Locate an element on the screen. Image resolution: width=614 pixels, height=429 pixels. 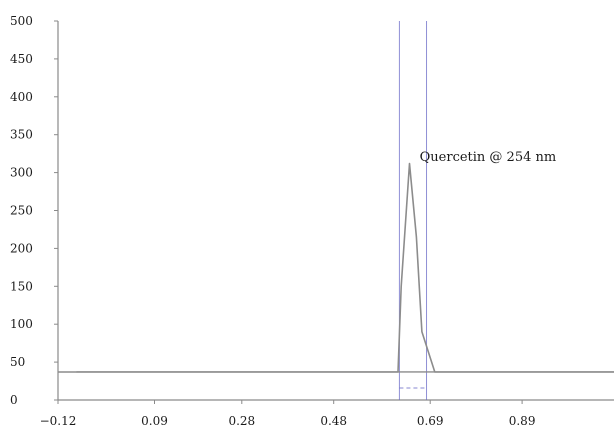
annotations: Quercetin @ 254 nm is located at coordinates (488, 157).